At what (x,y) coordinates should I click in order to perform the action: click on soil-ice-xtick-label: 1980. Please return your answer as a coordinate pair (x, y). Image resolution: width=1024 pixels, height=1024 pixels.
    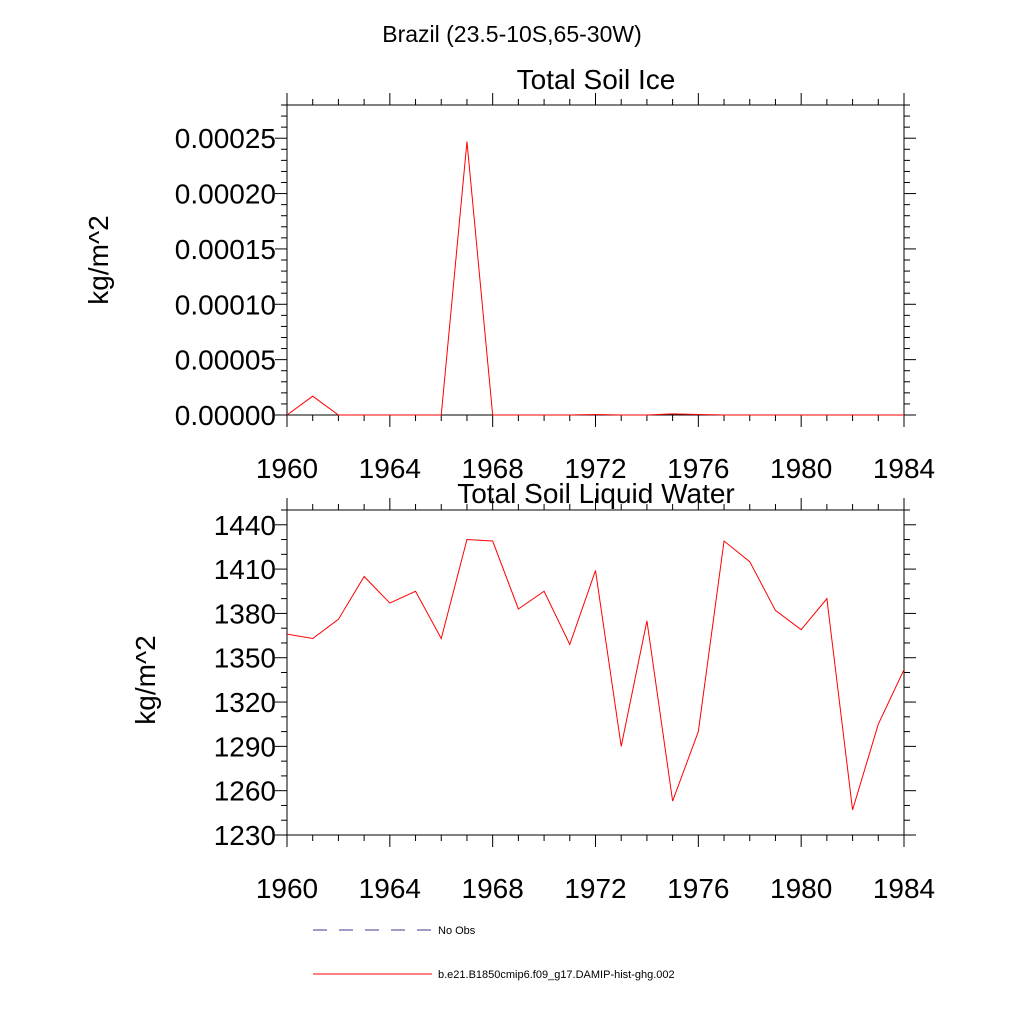
    Looking at the image, I should click on (801, 468).